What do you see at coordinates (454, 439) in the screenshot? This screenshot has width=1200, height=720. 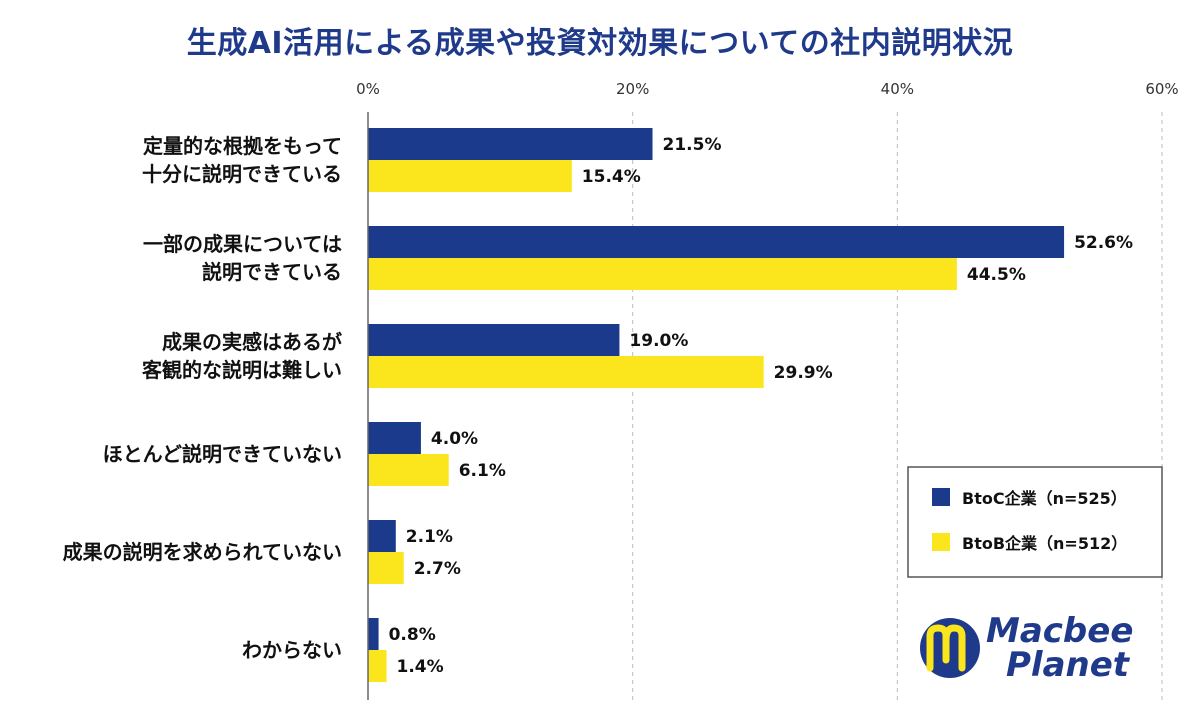 I see `data-label: 4.0%` at bounding box center [454, 439].